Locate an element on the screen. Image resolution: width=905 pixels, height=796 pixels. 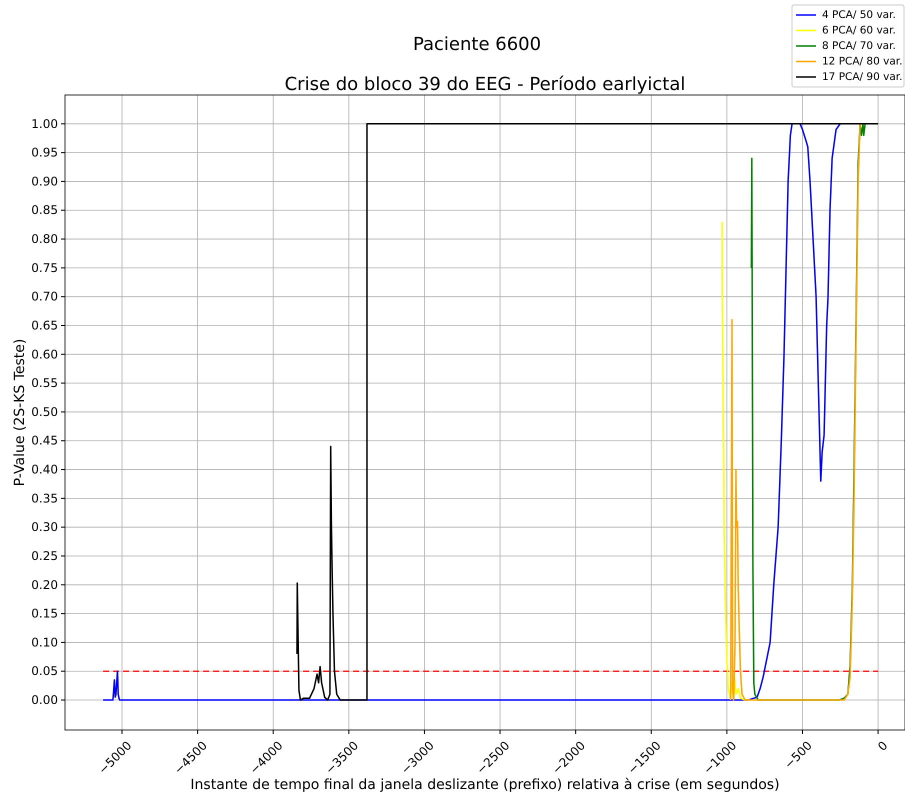
y-tick-label: 0.50 is located at coordinates (44, 411).